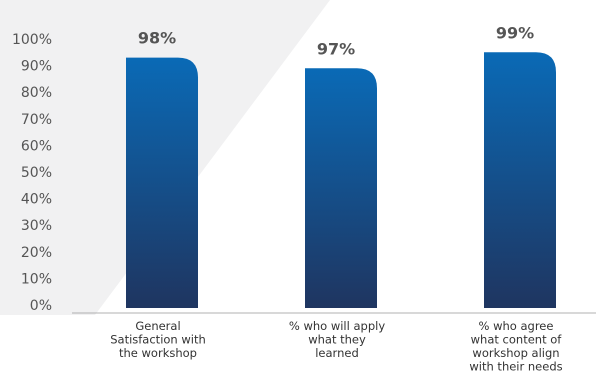 This screenshot has width=596, height=381. I want to click on y-tick-label: 70%, so click(36, 120).